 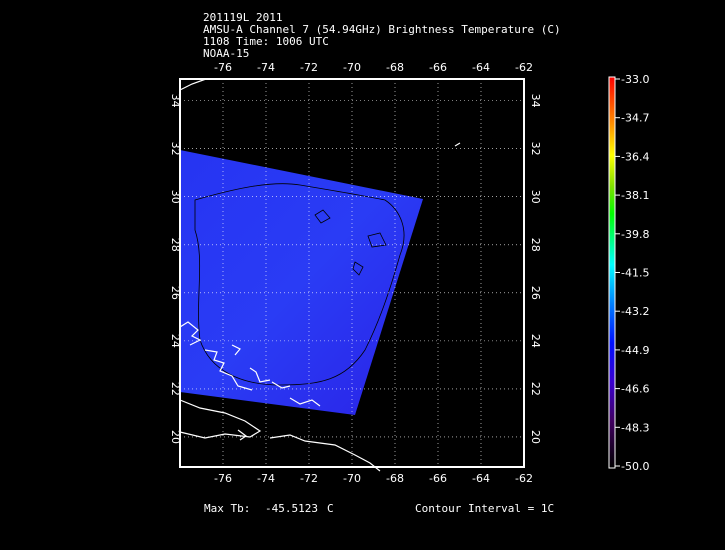 I want to click on title-time: 1108 Time: 1006 UTC, so click(x=266, y=41).